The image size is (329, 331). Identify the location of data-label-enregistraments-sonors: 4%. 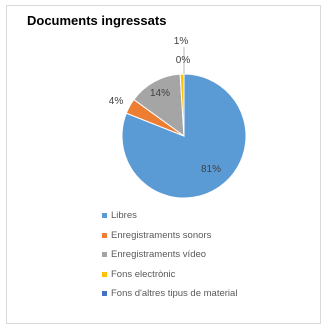
(116, 101).